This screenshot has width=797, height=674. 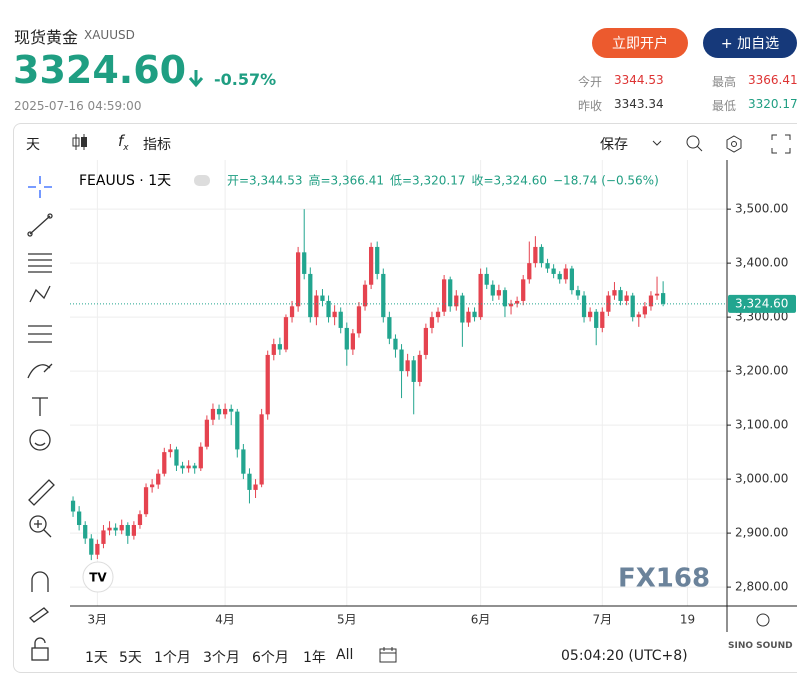 What do you see at coordinates (761, 425) in the screenshot?
I see `y-tick-label: 3,100.00` at bounding box center [761, 425].